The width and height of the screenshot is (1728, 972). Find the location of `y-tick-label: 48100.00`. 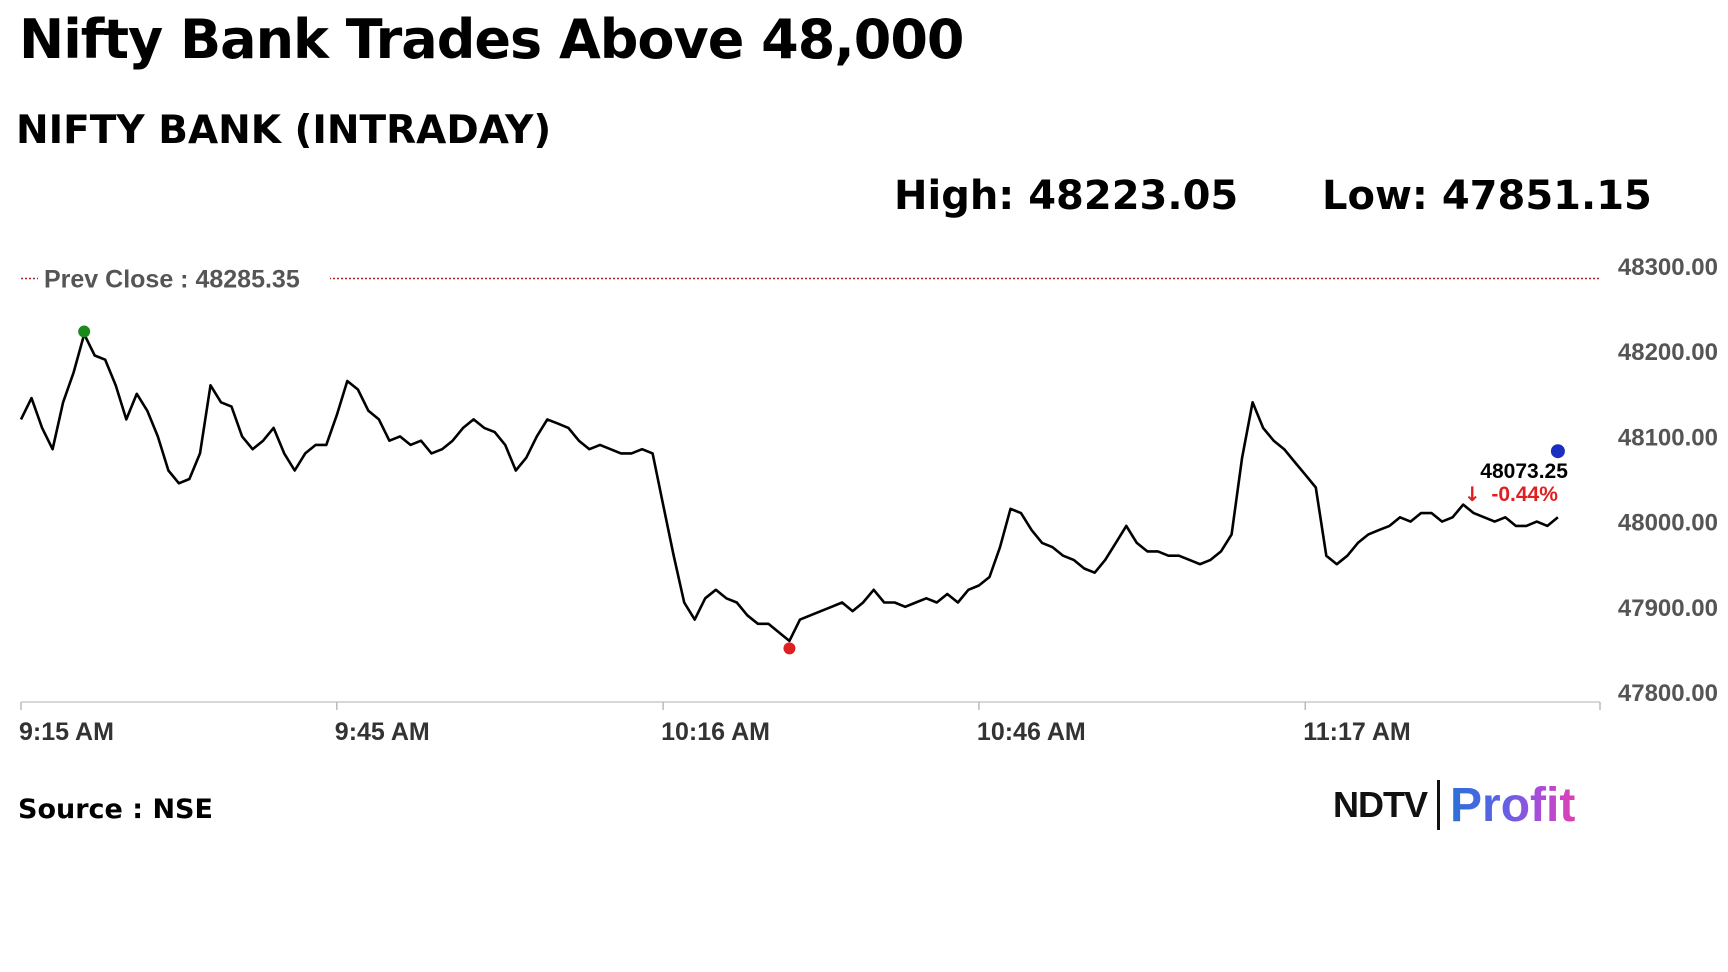

y-tick-label: 48100.00 is located at coordinates (1668, 437).